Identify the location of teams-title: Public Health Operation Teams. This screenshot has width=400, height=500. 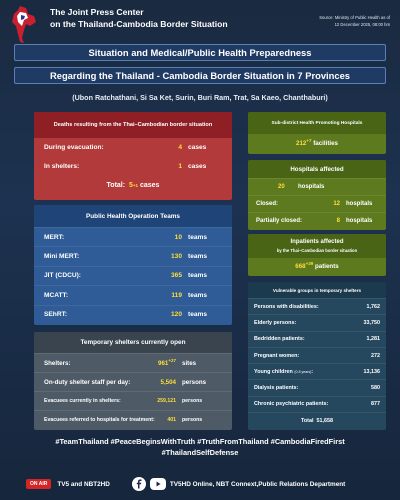
(133, 216).